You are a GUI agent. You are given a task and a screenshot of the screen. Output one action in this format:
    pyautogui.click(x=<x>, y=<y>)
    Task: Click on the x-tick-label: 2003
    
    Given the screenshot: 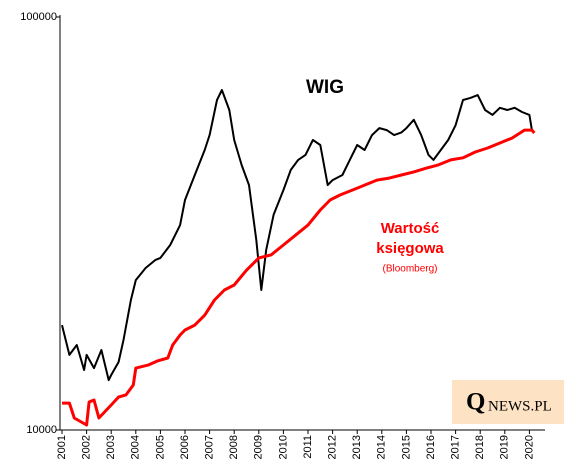 What is the action you would take?
    pyautogui.click(x=111, y=447)
    